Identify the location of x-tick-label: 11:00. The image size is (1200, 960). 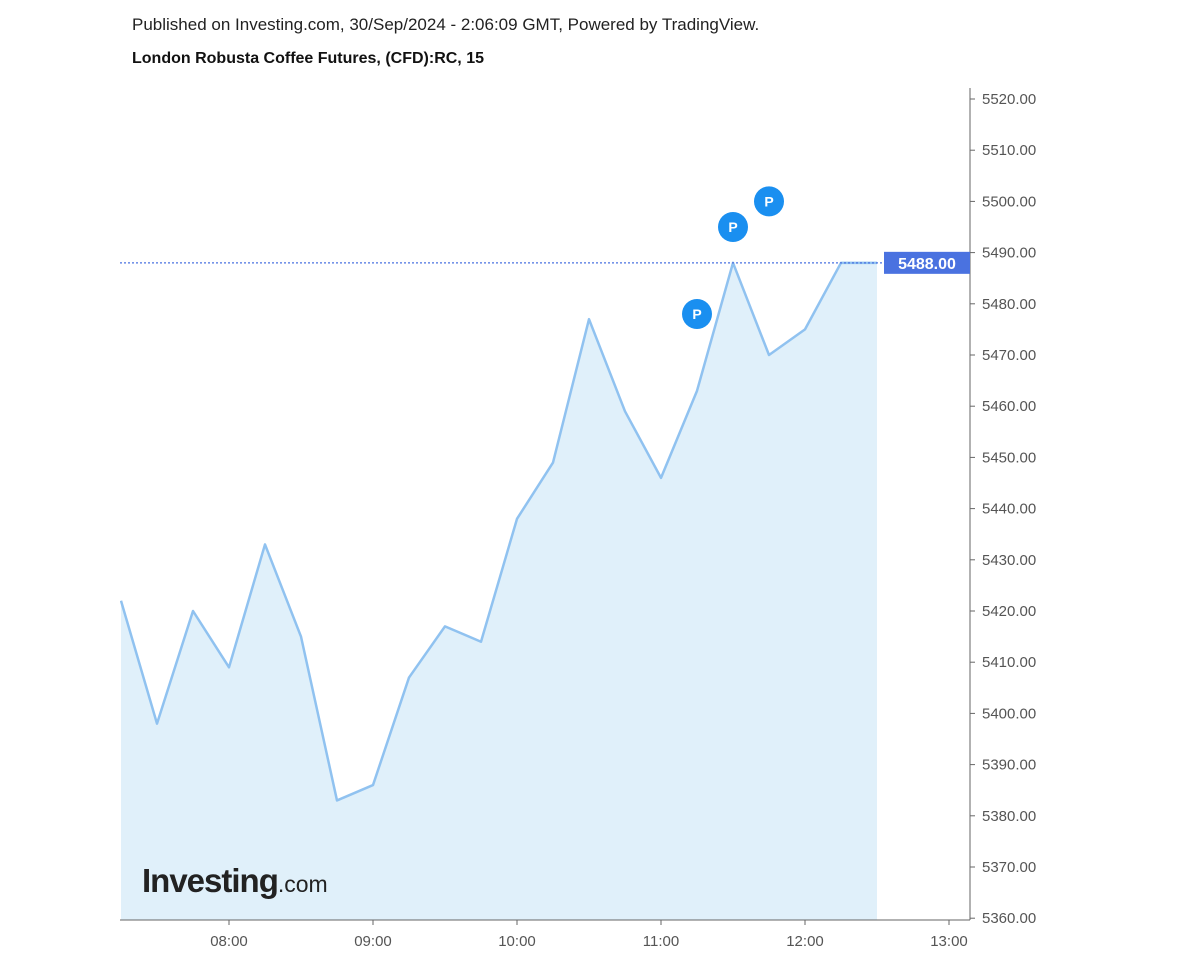
(661, 941).